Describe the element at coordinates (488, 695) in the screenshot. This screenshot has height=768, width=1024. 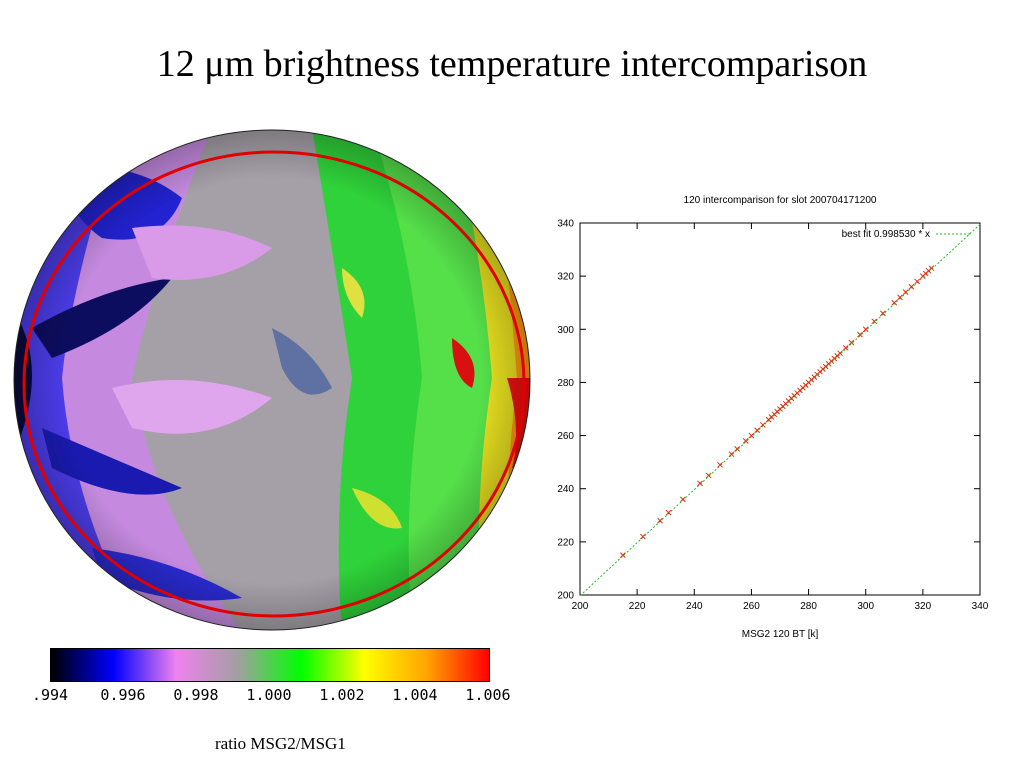
I see `colorbar-tick-label: 1.006` at that location.